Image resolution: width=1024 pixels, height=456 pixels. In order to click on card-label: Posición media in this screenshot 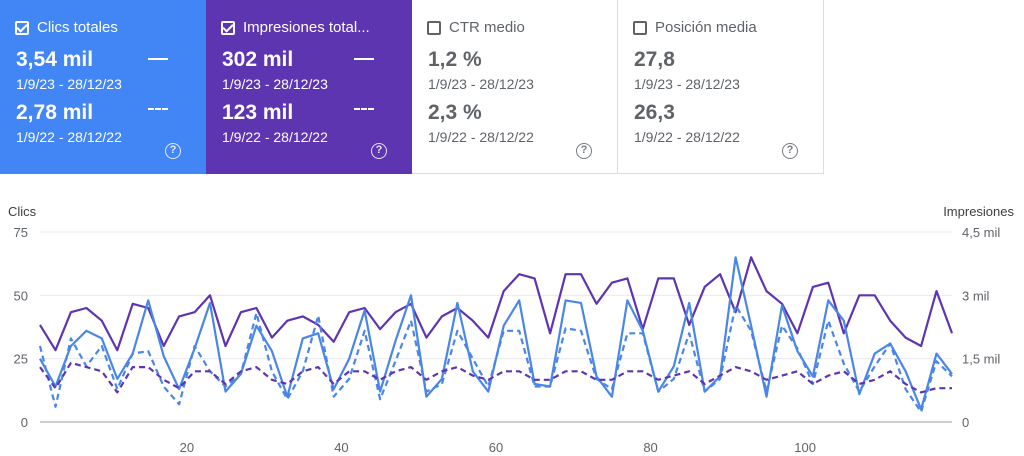, I will do `click(706, 27)`.